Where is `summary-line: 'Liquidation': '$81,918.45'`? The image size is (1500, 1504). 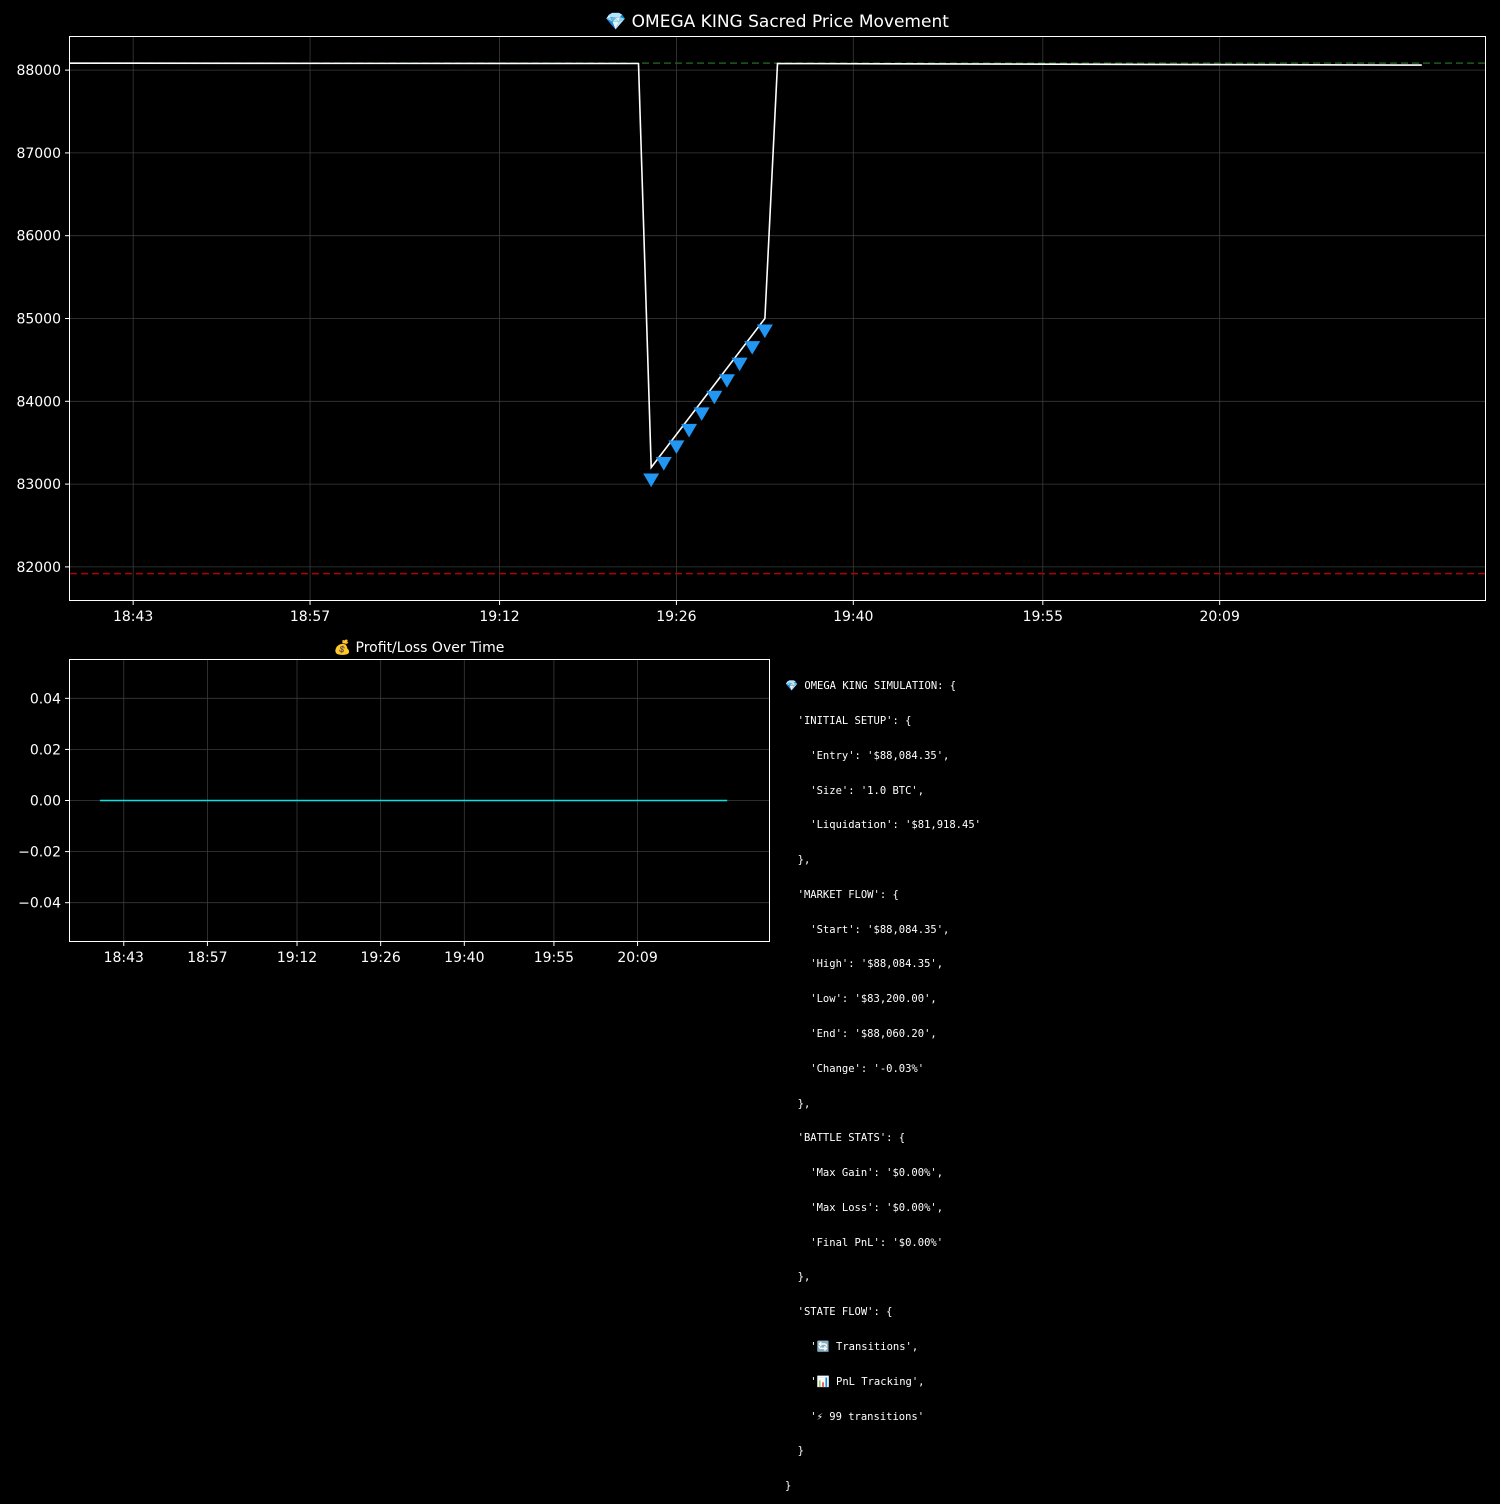 summary-line: 'Liquidation': '$81,918.45' is located at coordinates (883, 825).